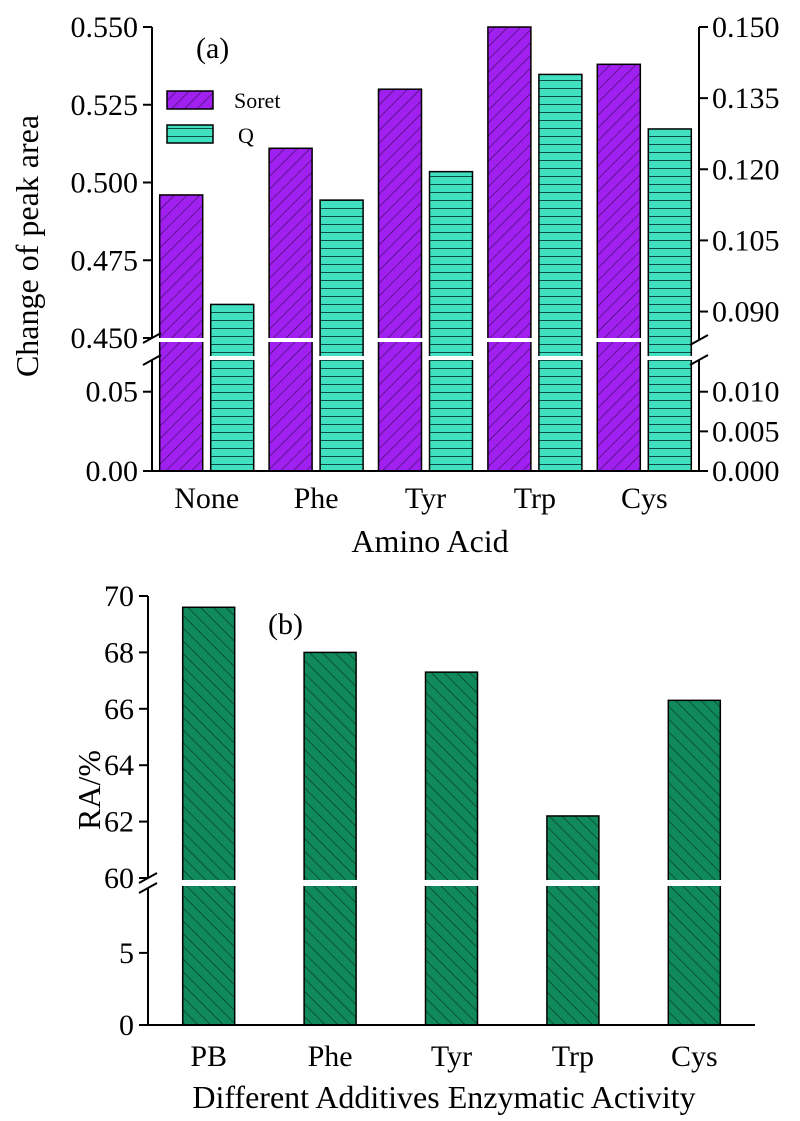 The height and width of the screenshot is (1121, 800). What do you see at coordinates (27, 246) in the screenshot?
I see `panel-a-ylabel: Change of peak area` at bounding box center [27, 246].